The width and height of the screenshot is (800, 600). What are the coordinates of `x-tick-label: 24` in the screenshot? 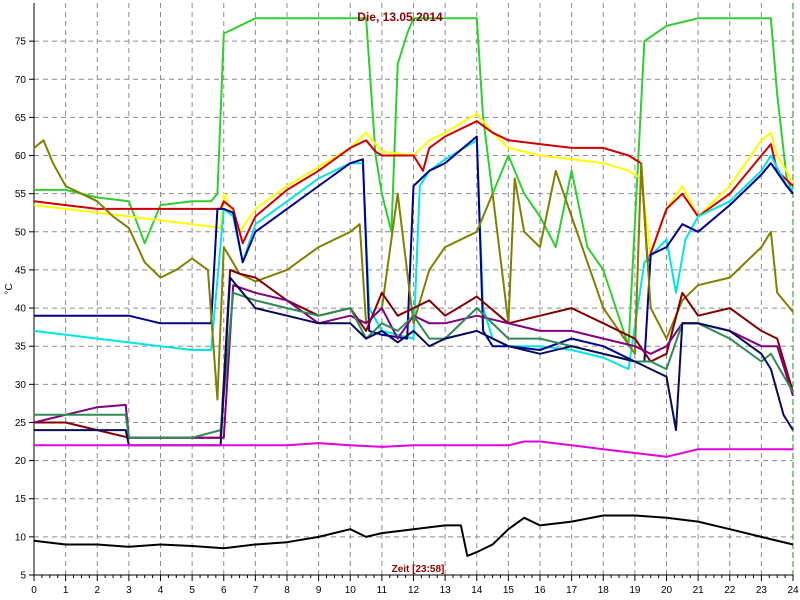 It's located at (793, 590).